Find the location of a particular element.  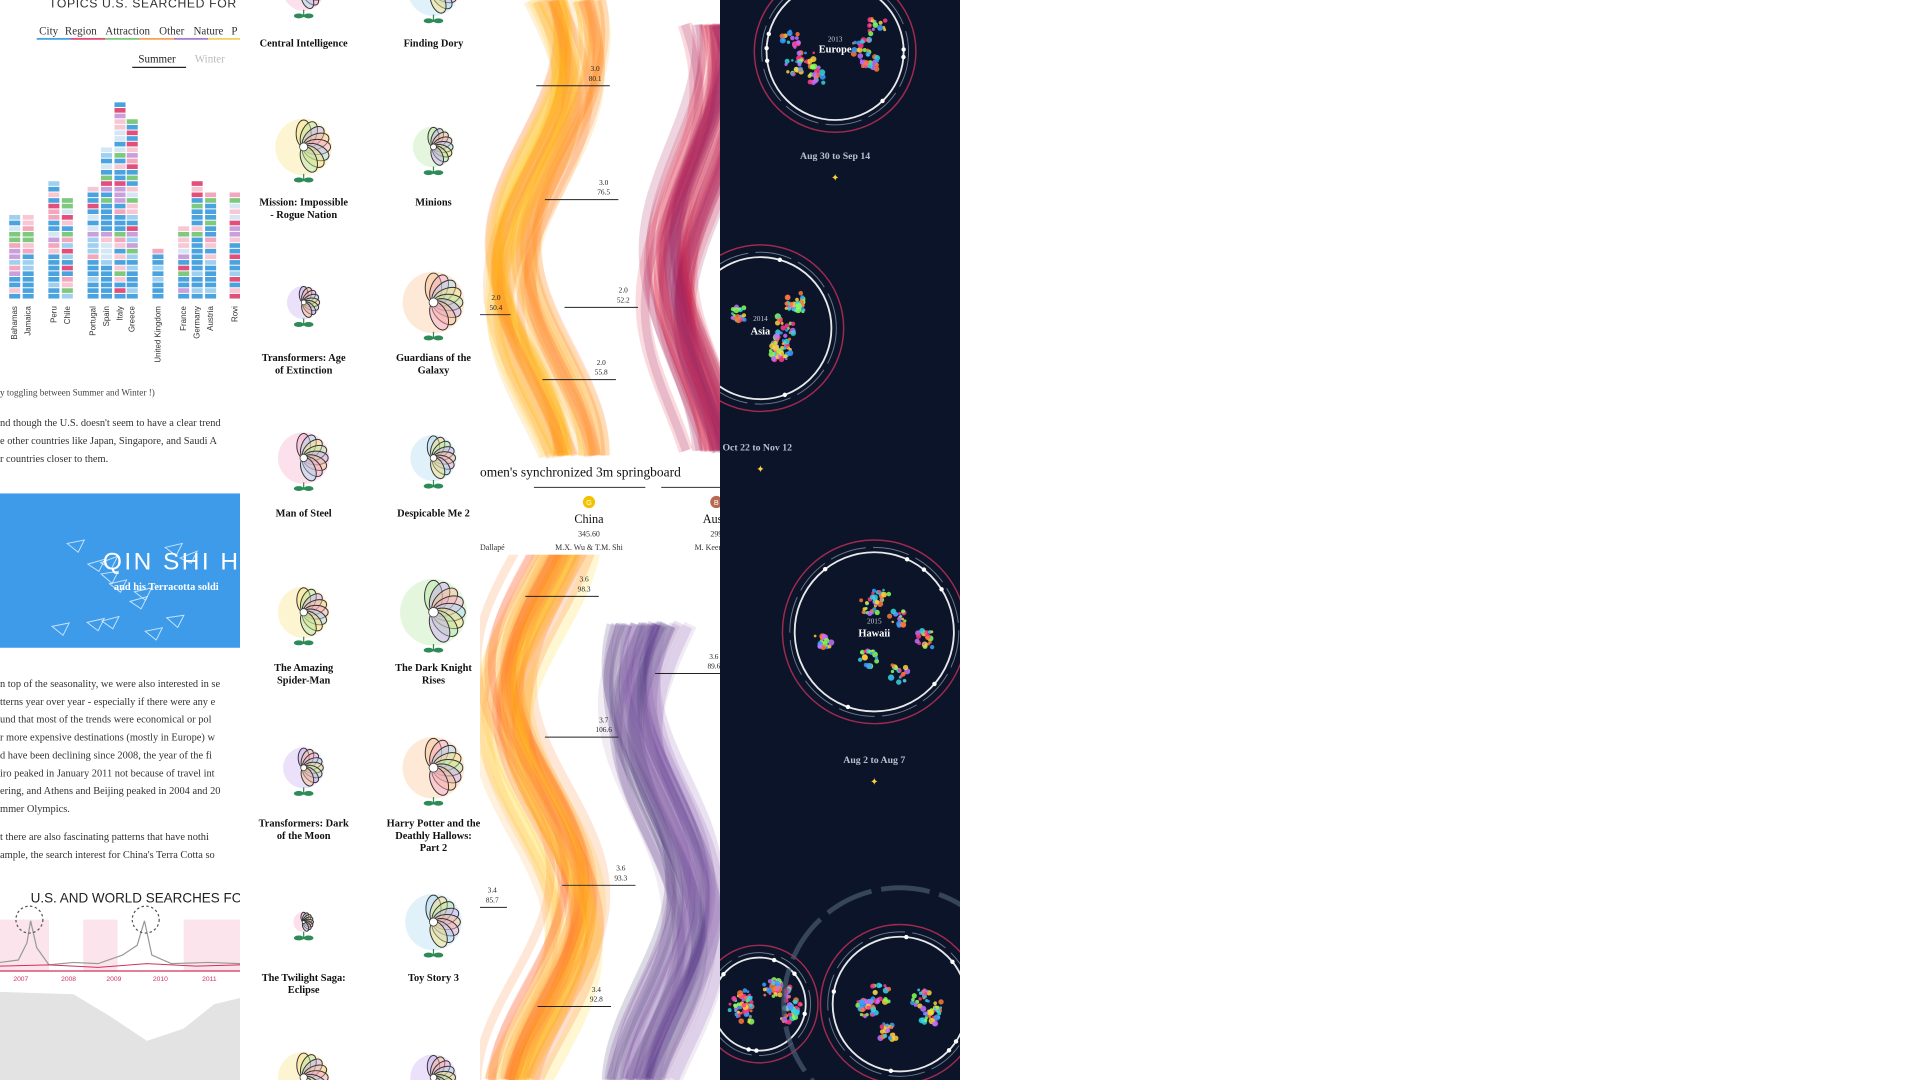

tab: Other is located at coordinates (171, 31).